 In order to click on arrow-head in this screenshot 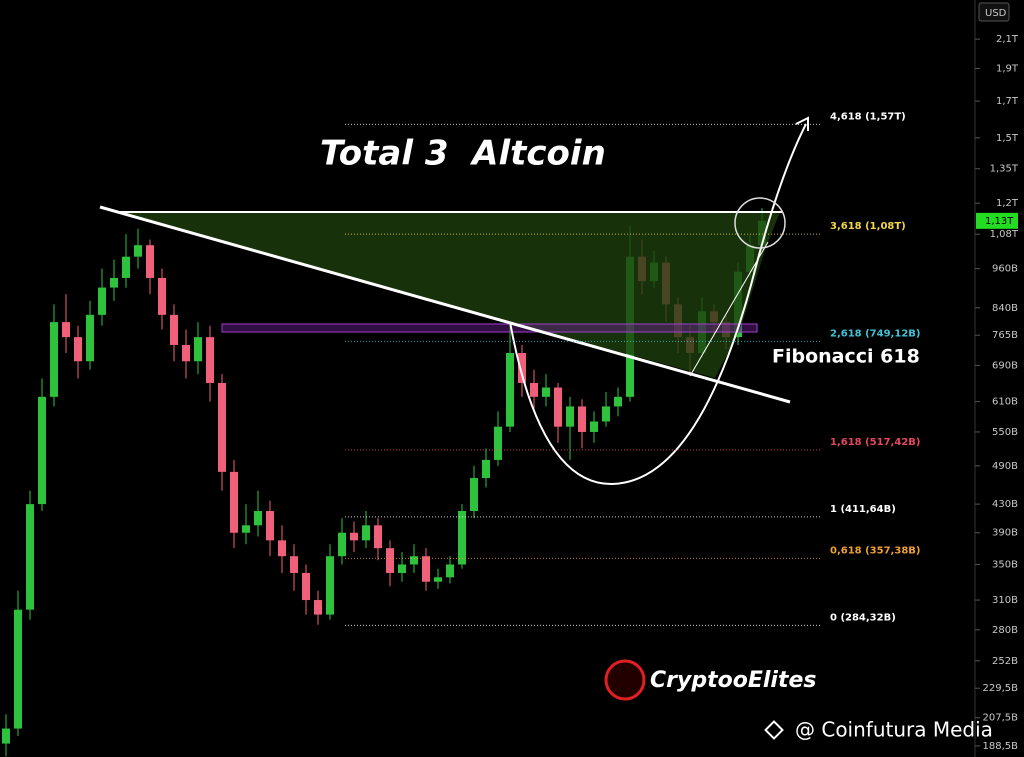, I will do `click(802, 123)`.